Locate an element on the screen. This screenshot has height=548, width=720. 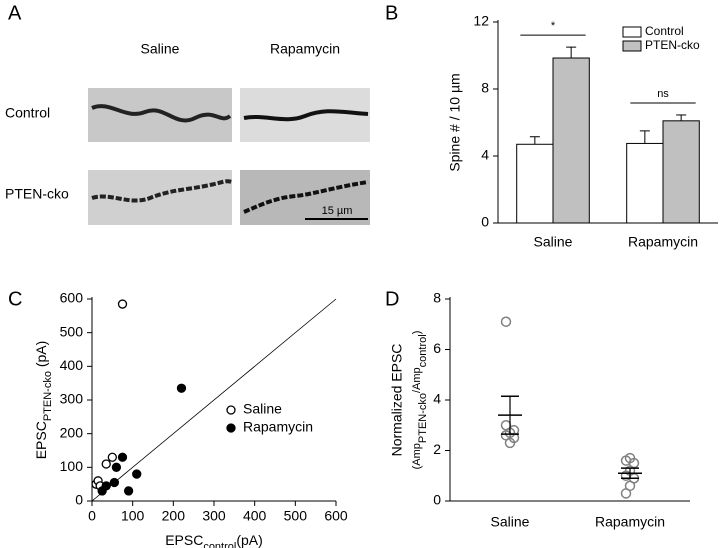
y-tick-label: 600 is located at coordinates (72, 298).